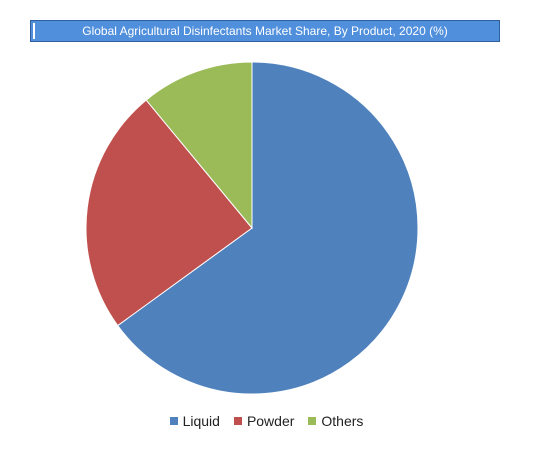  Describe the element at coordinates (270, 421) in the screenshot. I see `legend-label-powder: Powder` at that location.